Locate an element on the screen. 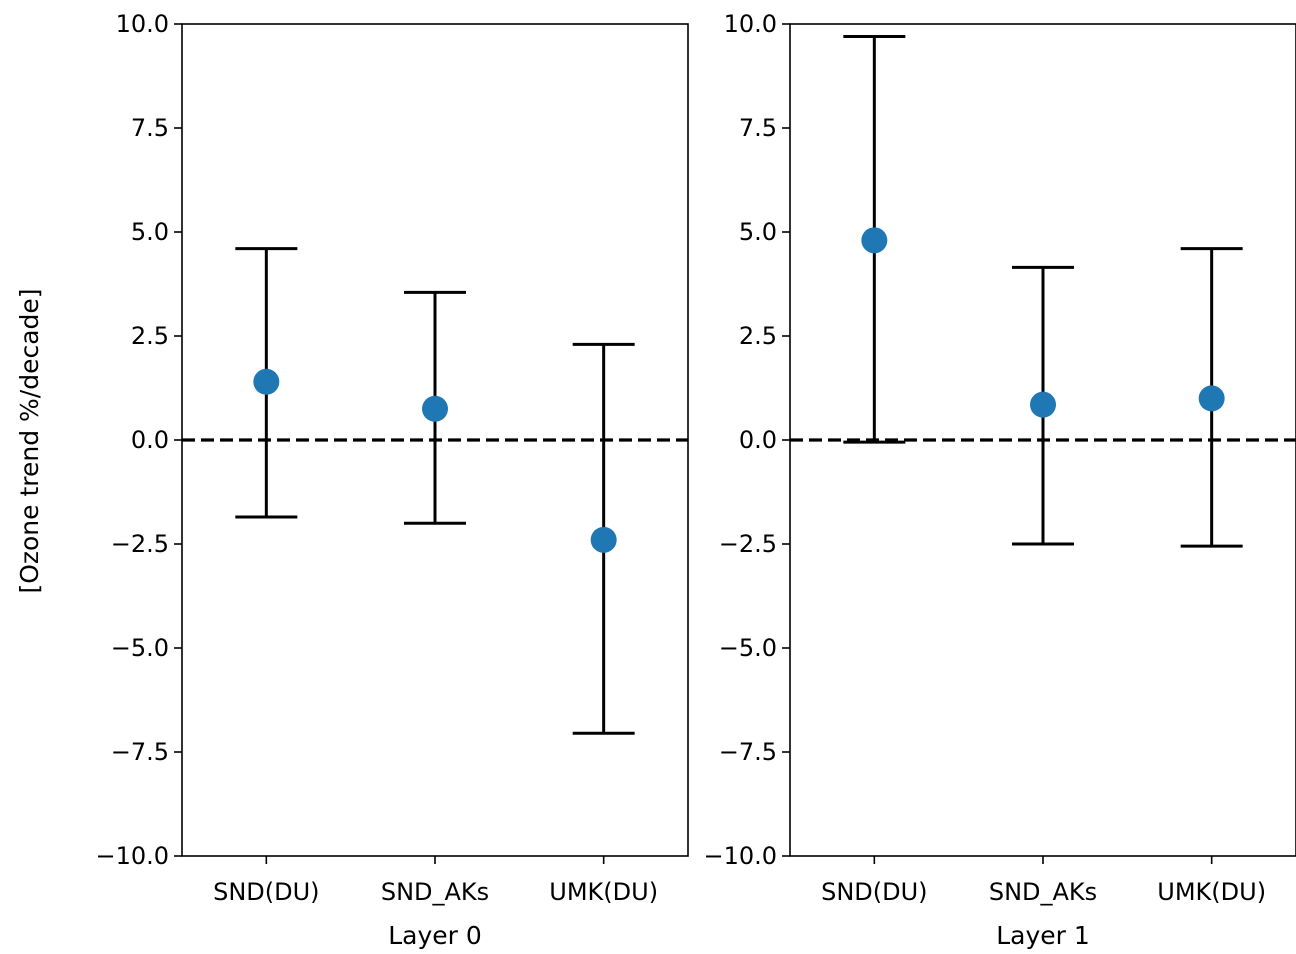 The image size is (1296, 954). x-axis-label: Layer 0 is located at coordinates (435, 935).